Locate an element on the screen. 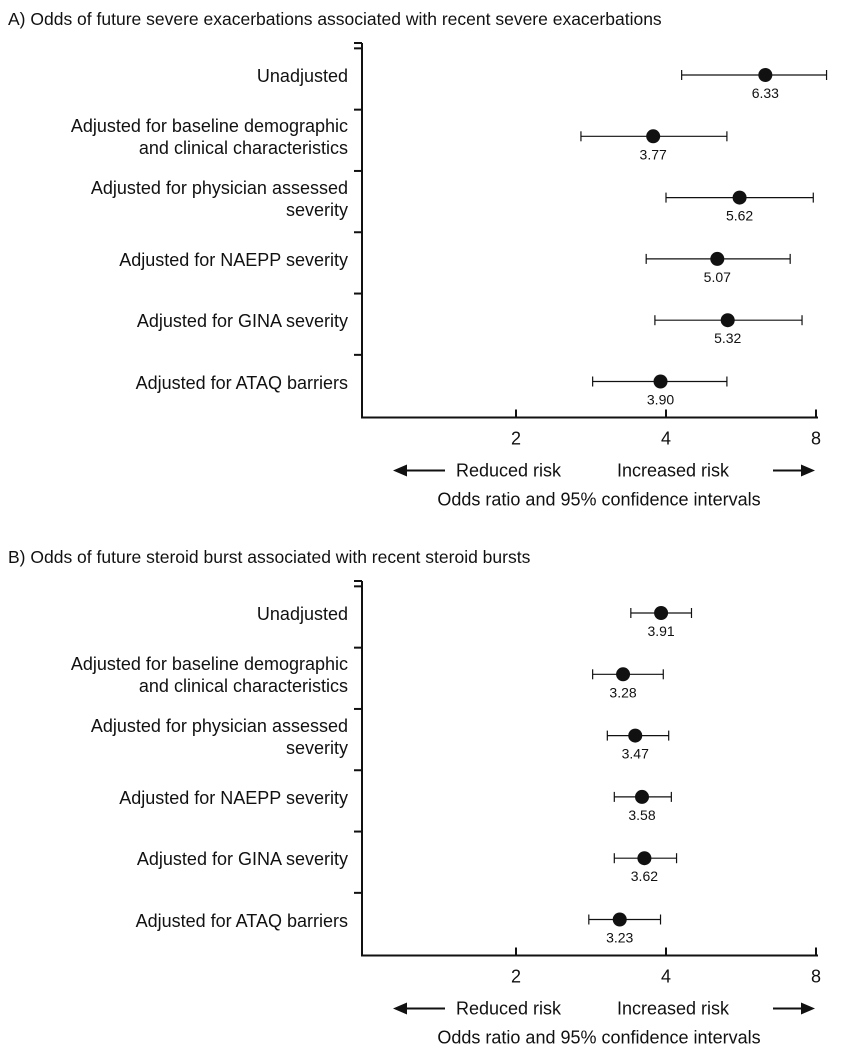  value-label: 3.47 is located at coordinates (635, 754).